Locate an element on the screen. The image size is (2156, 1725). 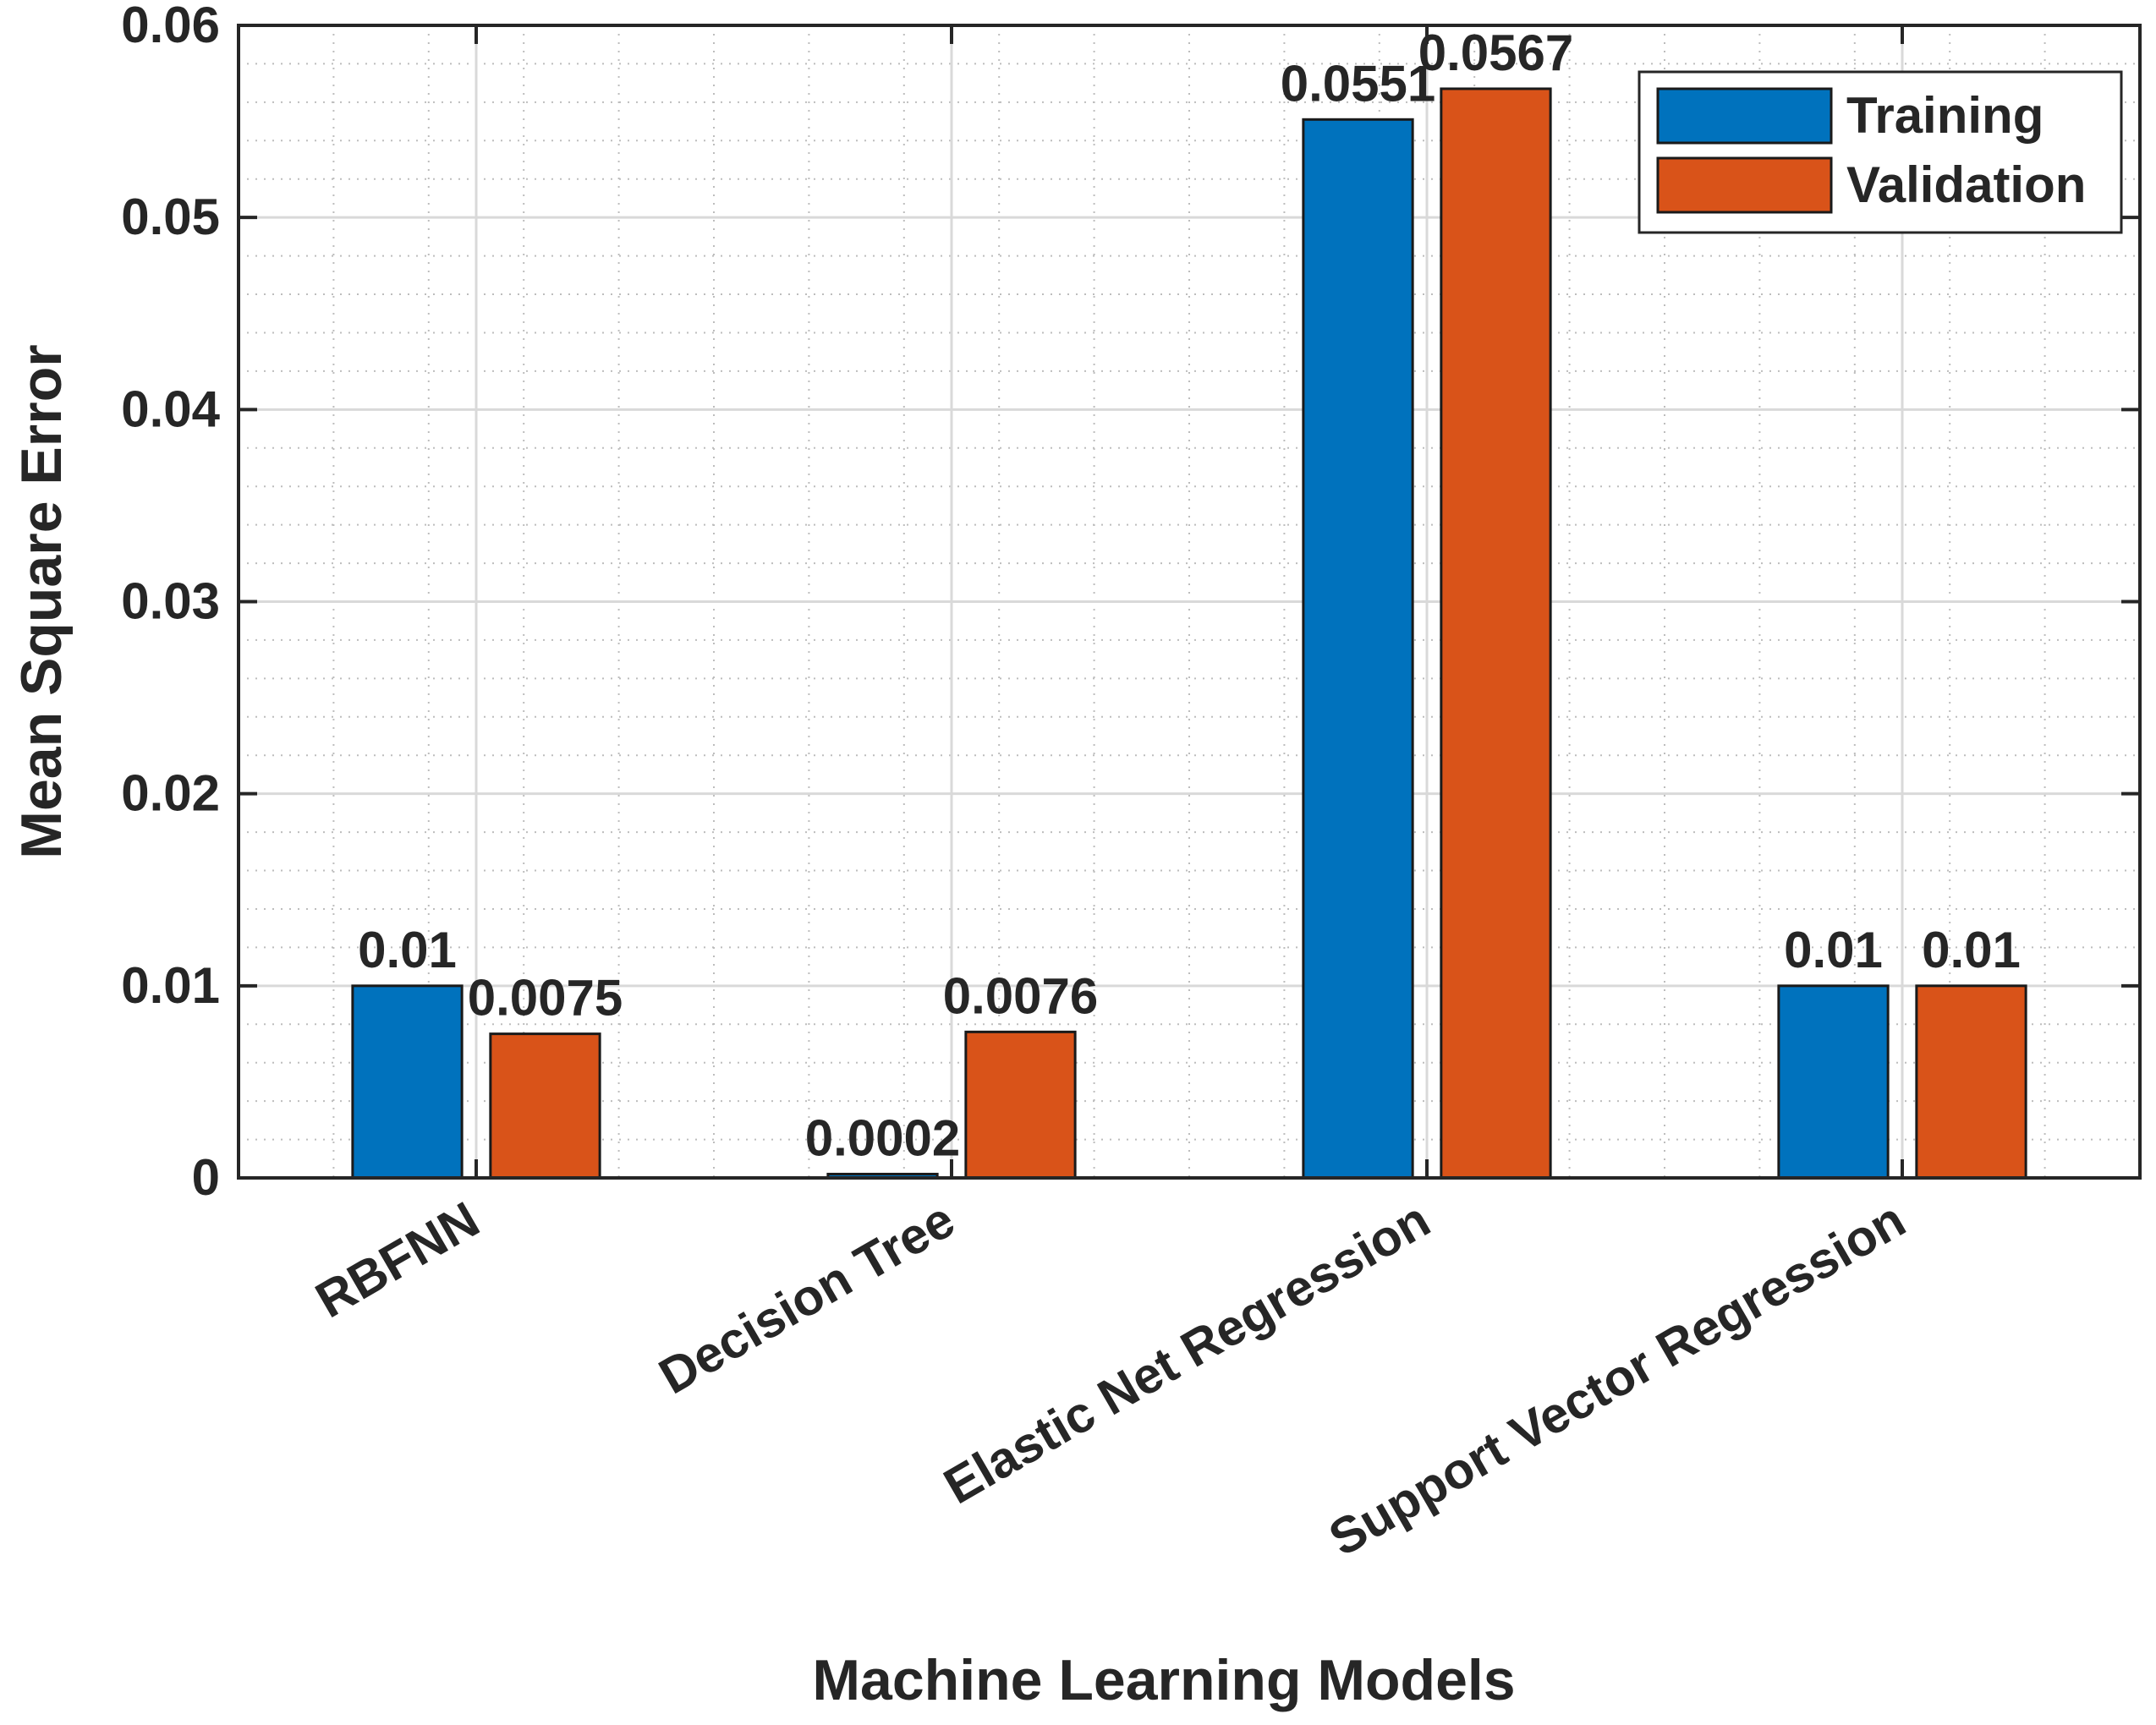
y-axis-label: Mean Square Error is located at coordinates (42, 601).